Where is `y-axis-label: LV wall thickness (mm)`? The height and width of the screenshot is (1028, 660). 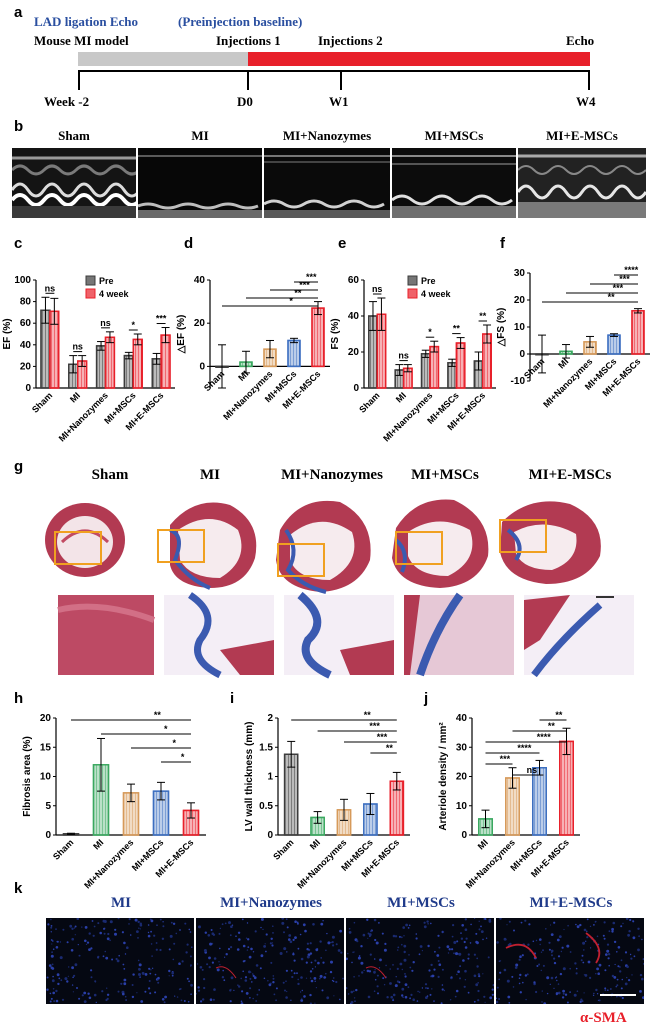
y-axis-label: LV wall thickness (mm) is located at coordinates (249, 777).